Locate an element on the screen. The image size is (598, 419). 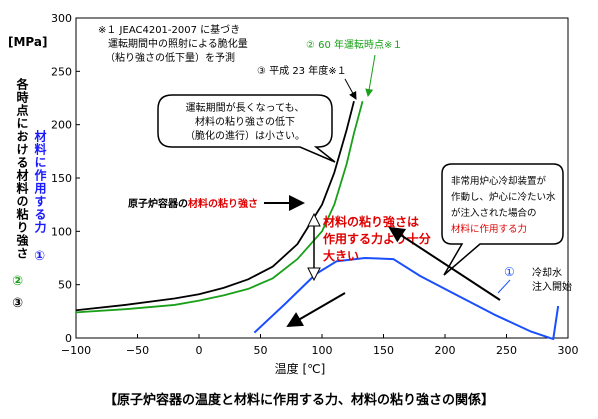
x-tick-label: 150 is located at coordinates (383, 350).